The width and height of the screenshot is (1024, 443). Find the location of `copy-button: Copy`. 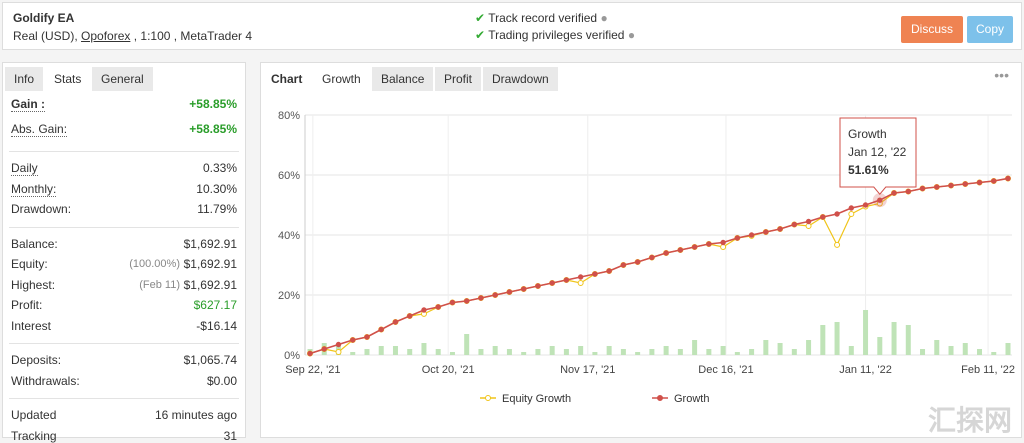

copy-button: Copy is located at coordinates (990, 29).